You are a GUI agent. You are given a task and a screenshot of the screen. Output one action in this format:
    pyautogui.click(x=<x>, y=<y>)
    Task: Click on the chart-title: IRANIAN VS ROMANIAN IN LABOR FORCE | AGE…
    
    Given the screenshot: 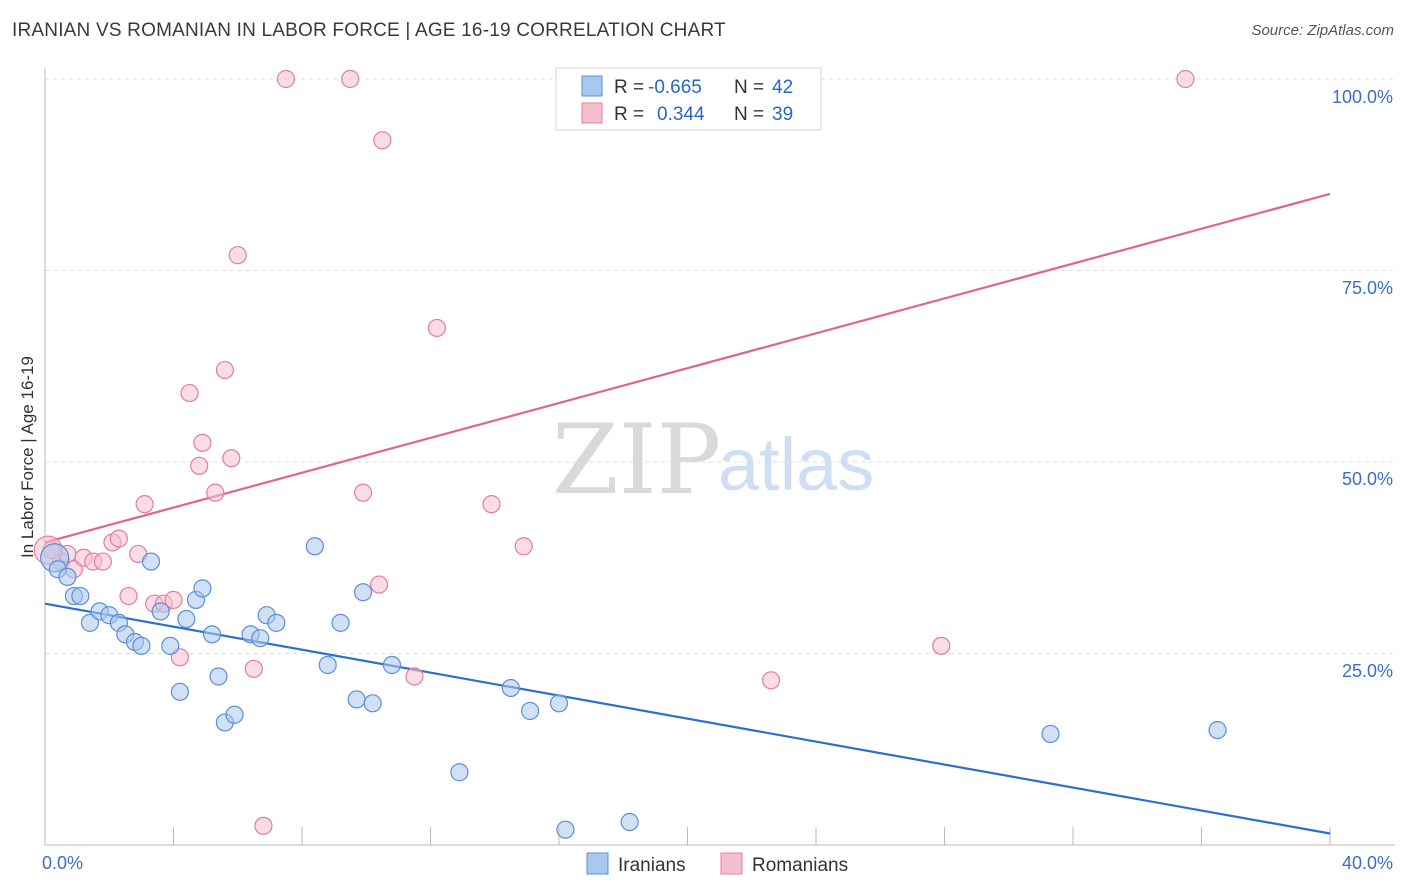 What is the action you would take?
    pyautogui.click(x=369, y=30)
    